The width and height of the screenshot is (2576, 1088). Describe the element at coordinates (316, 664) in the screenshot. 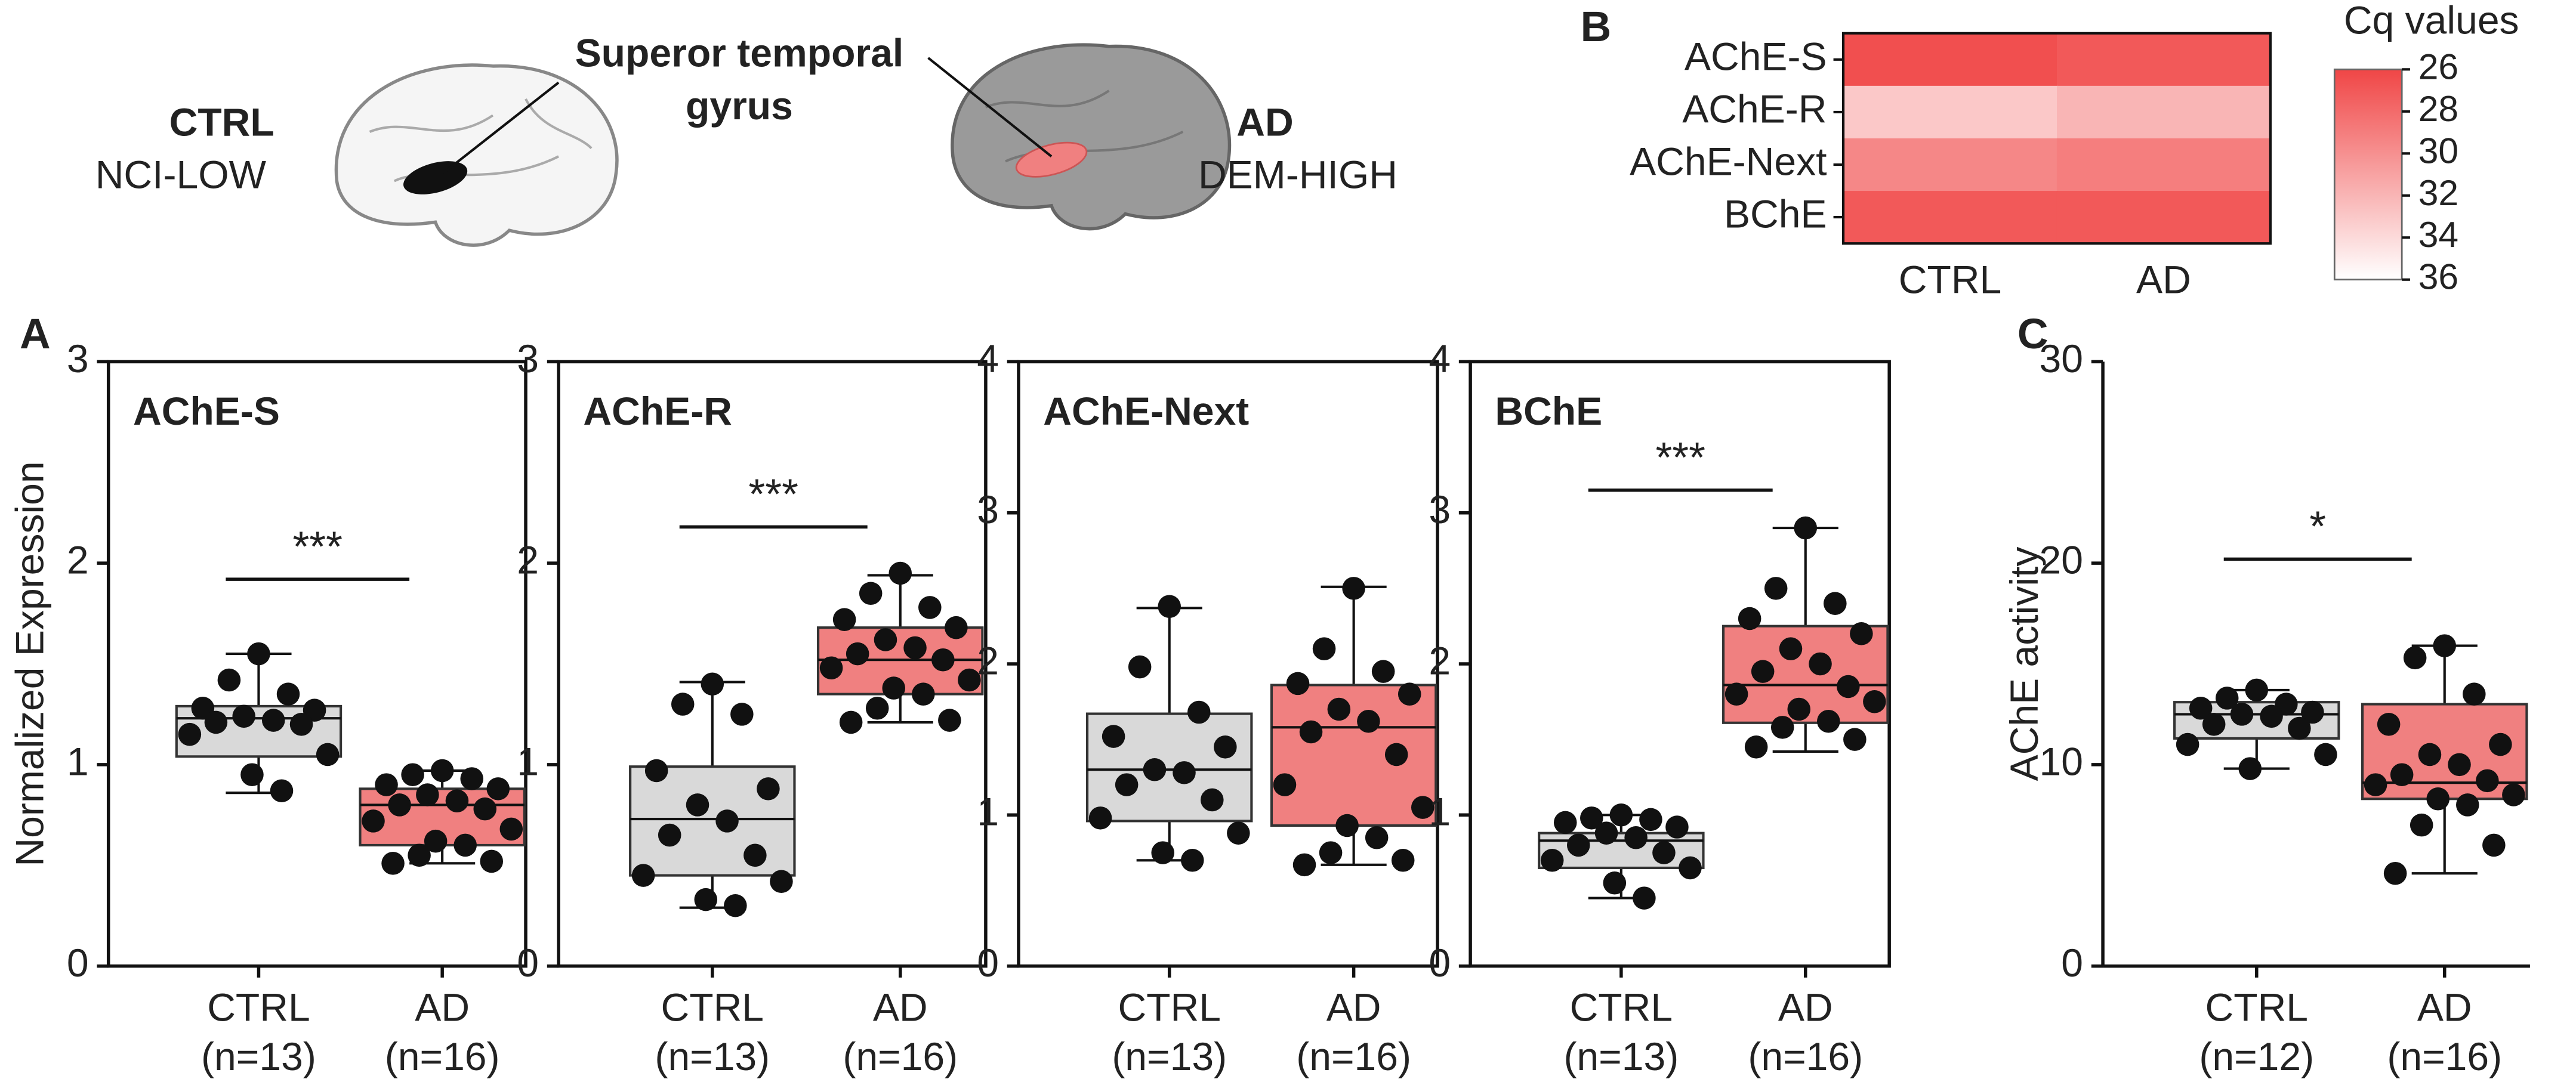

I see `plot-frame` at that location.